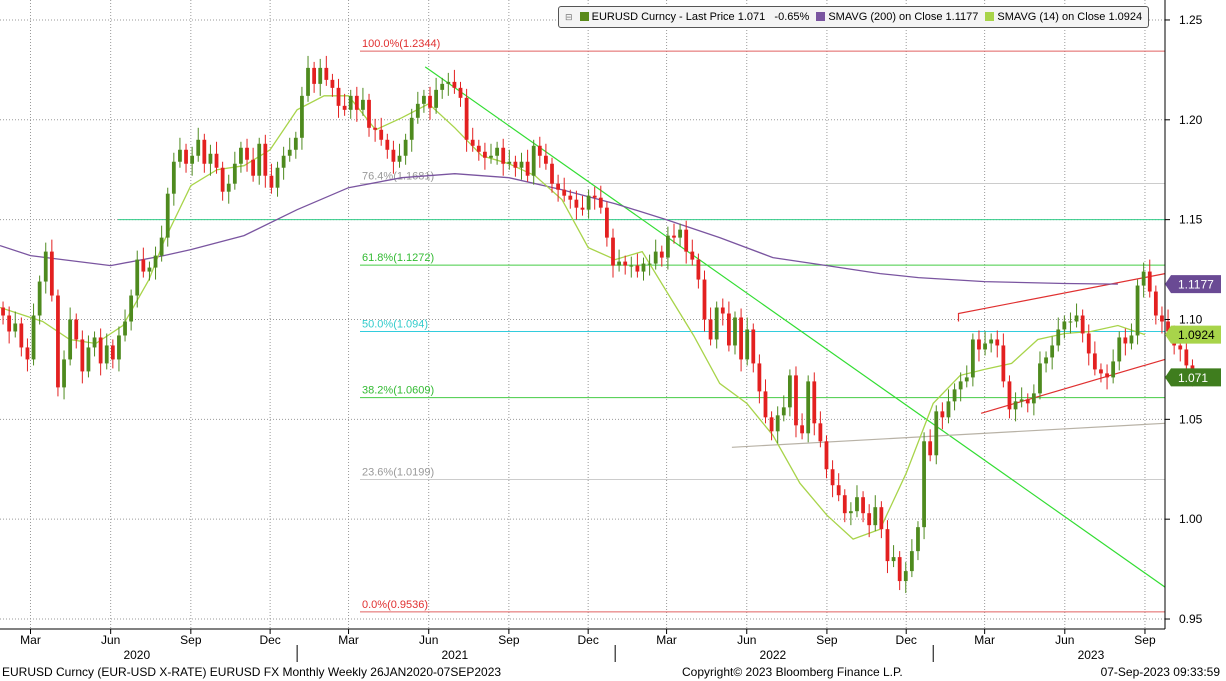 This screenshot has width=1226, height=681. I want to click on legend-price-value: 1.071, so click(751, 17).